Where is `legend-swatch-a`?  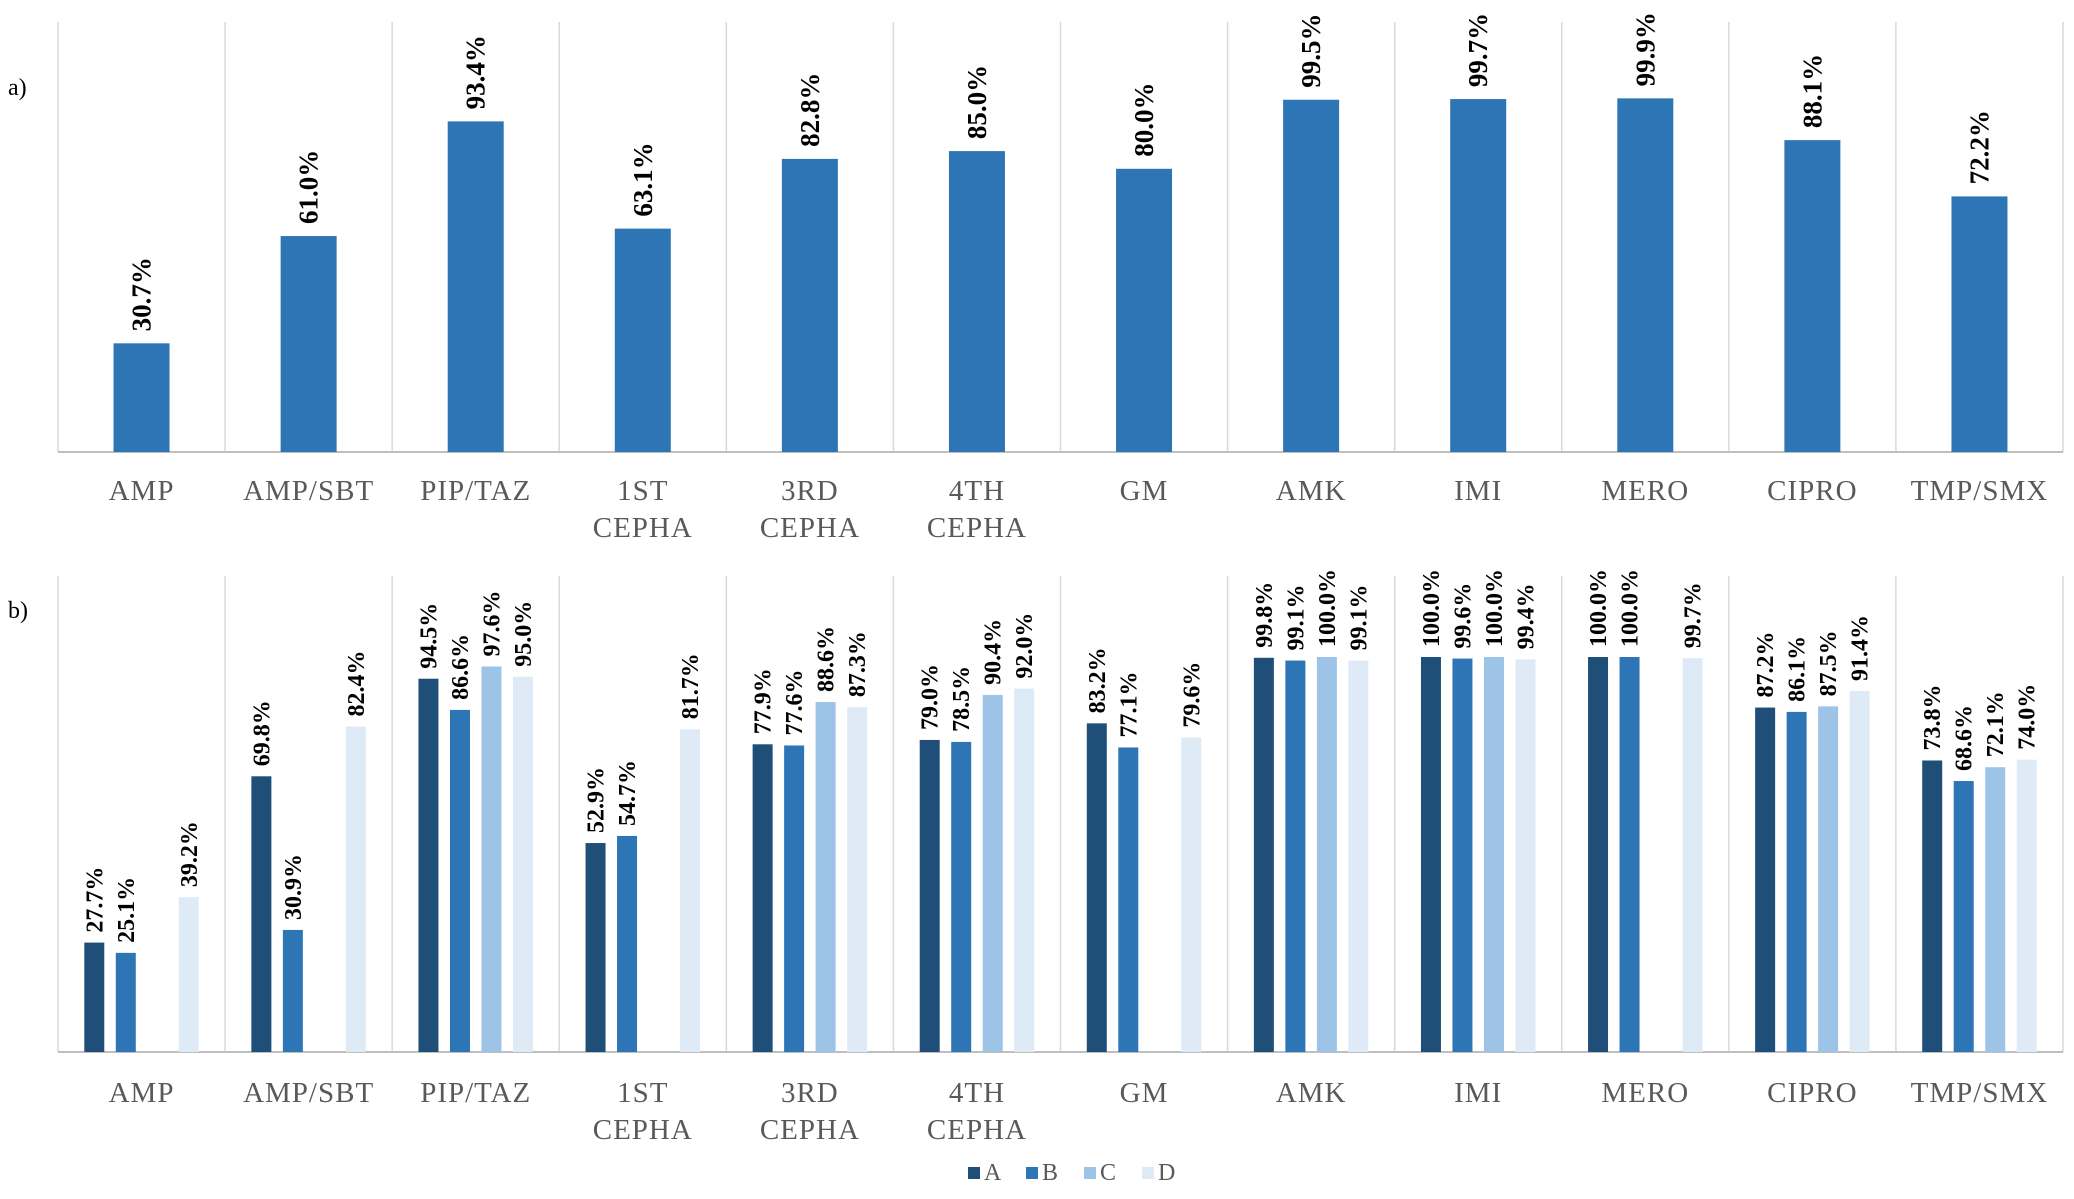 legend-swatch-a is located at coordinates (974, 1173).